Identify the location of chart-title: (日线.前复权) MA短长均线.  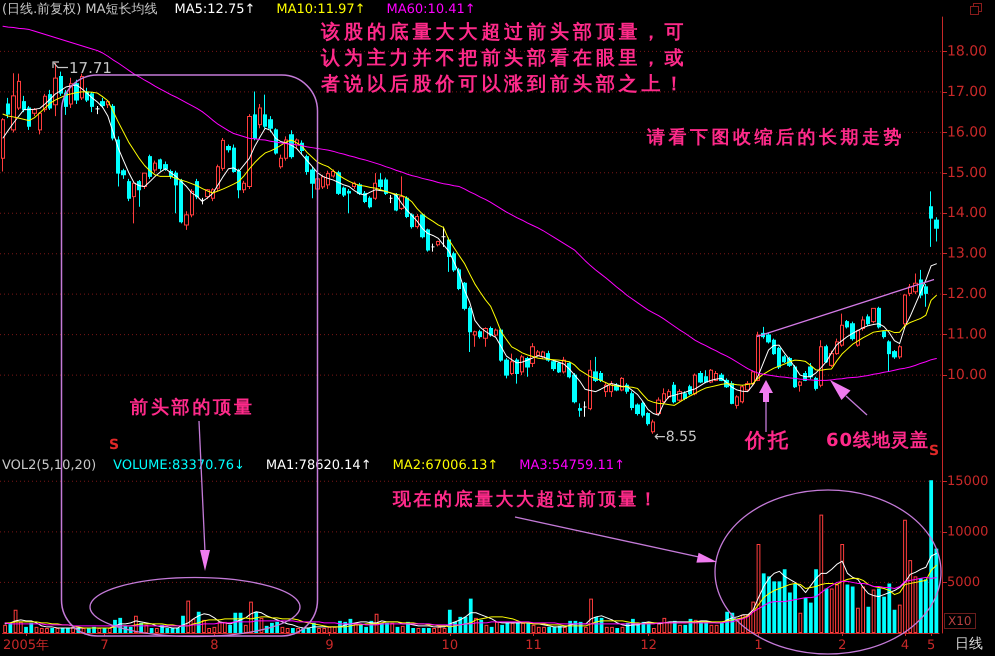
(80, 9).